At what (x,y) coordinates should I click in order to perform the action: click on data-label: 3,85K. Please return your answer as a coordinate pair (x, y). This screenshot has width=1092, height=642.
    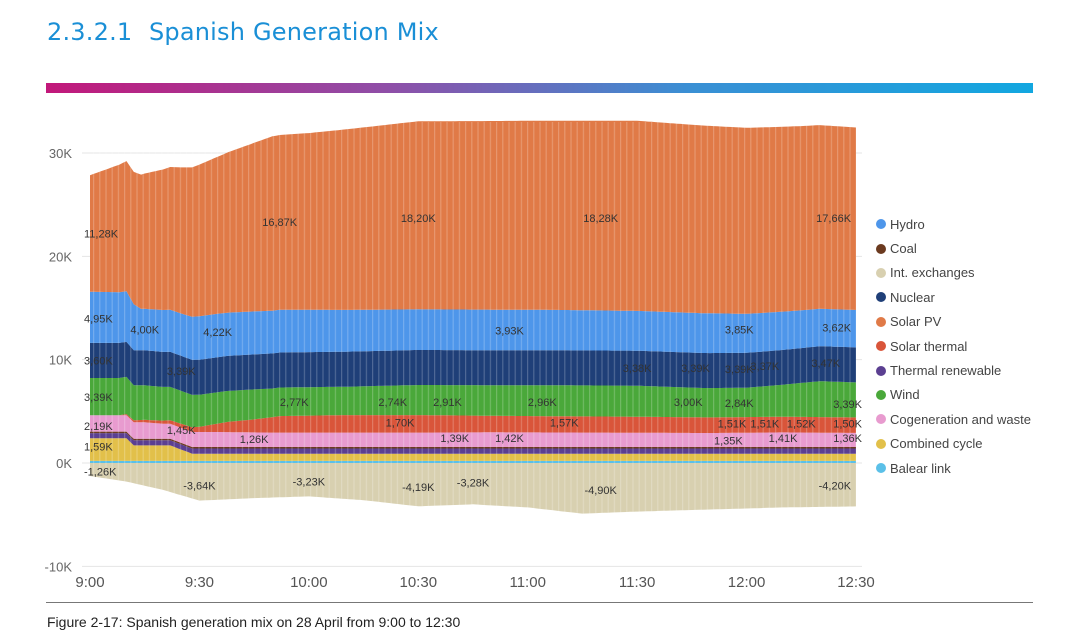
    Looking at the image, I should click on (739, 331).